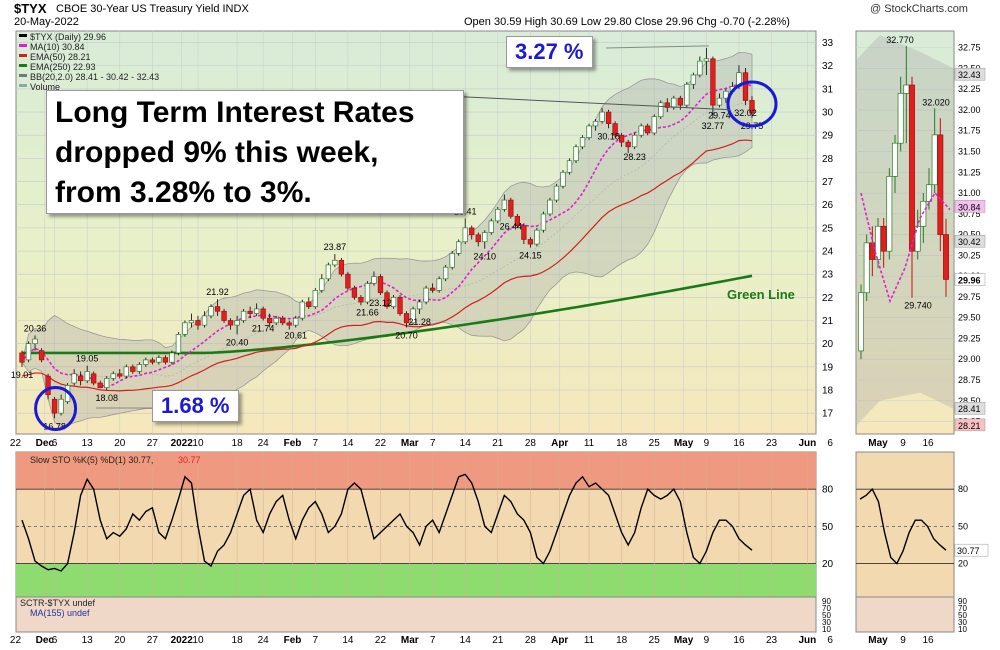  I want to click on date-axis-label: 23, so click(772, 443).